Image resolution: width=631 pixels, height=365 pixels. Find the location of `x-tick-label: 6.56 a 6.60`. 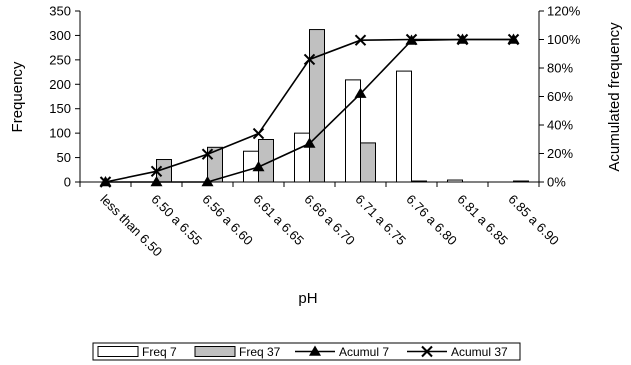

x-tick-label: 6.56 a 6.60 is located at coordinates (227, 220).